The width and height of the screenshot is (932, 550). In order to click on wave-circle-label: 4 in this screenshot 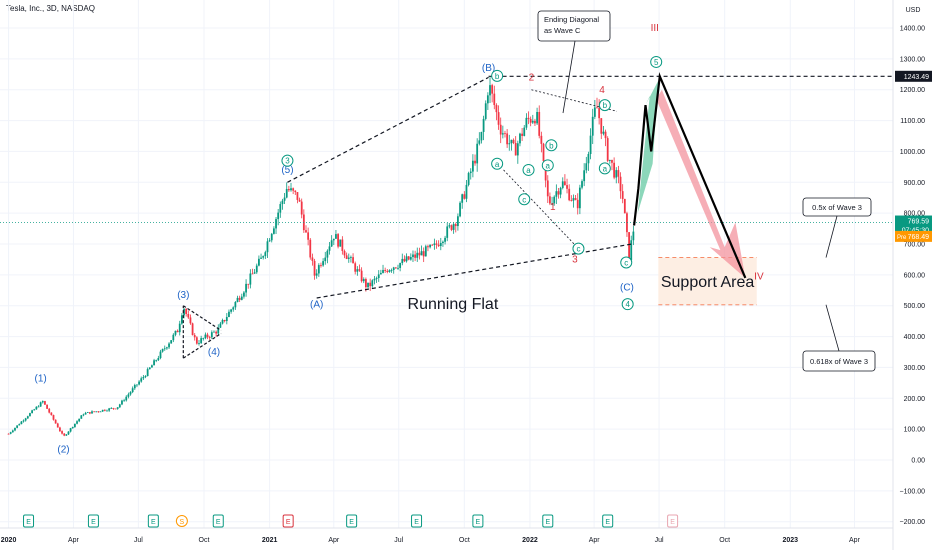, I will do `click(627, 304)`.